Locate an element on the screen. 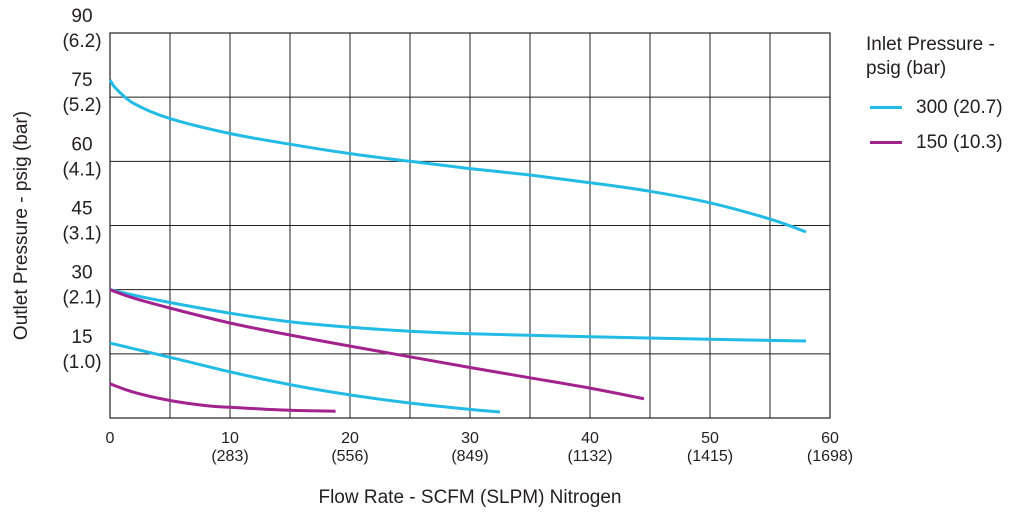  y-tick-label: 75 is located at coordinates (81, 80).